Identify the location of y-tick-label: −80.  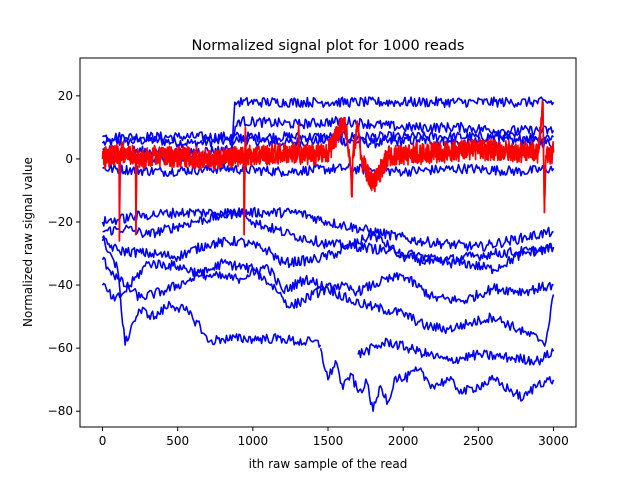
(60, 411).